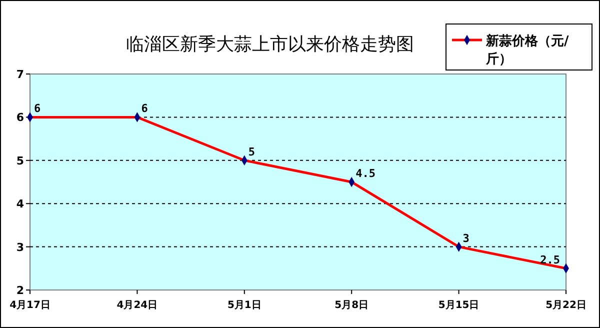 The width and height of the screenshot is (600, 328). What do you see at coordinates (20, 161) in the screenshot?
I see `y-tick-label: 5` at bounding box center [20, 161].